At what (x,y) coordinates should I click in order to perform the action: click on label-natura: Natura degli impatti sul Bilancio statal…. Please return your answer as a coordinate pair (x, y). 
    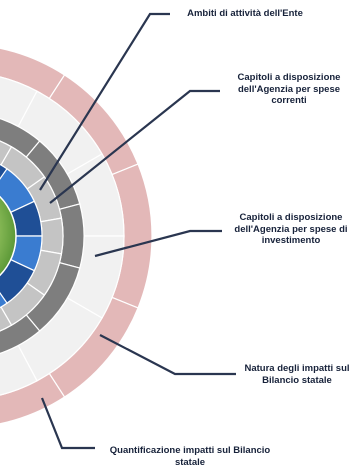
    Looking at the image, I should click on (297, 374).